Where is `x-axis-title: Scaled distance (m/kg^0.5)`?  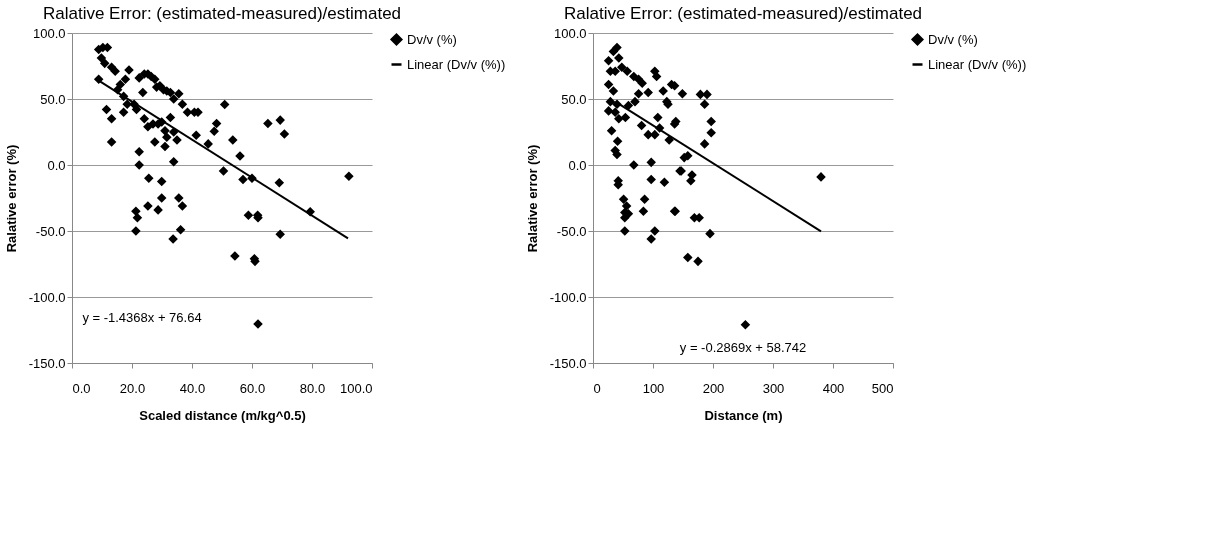
x-axis-title: Scaled distance (m/kg^0.5) is located at coordinates (222, 415).